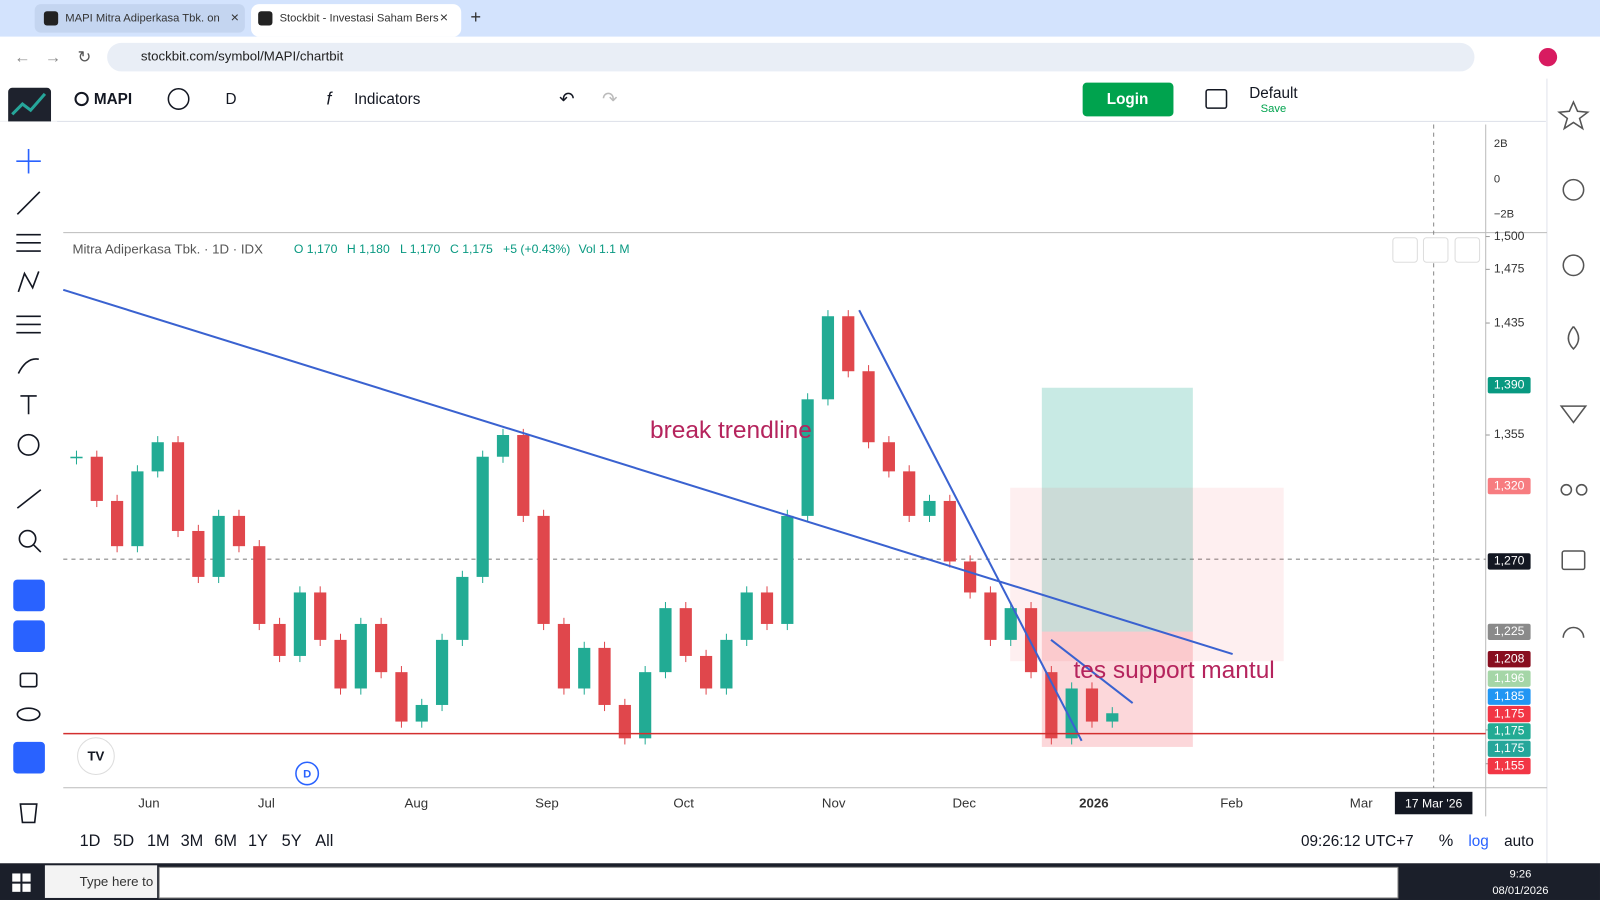  What do you see at coordinates (1093, 803) in the screenshot?
I see `x-tick-label: 2026` at bounding box center [1093, 803].